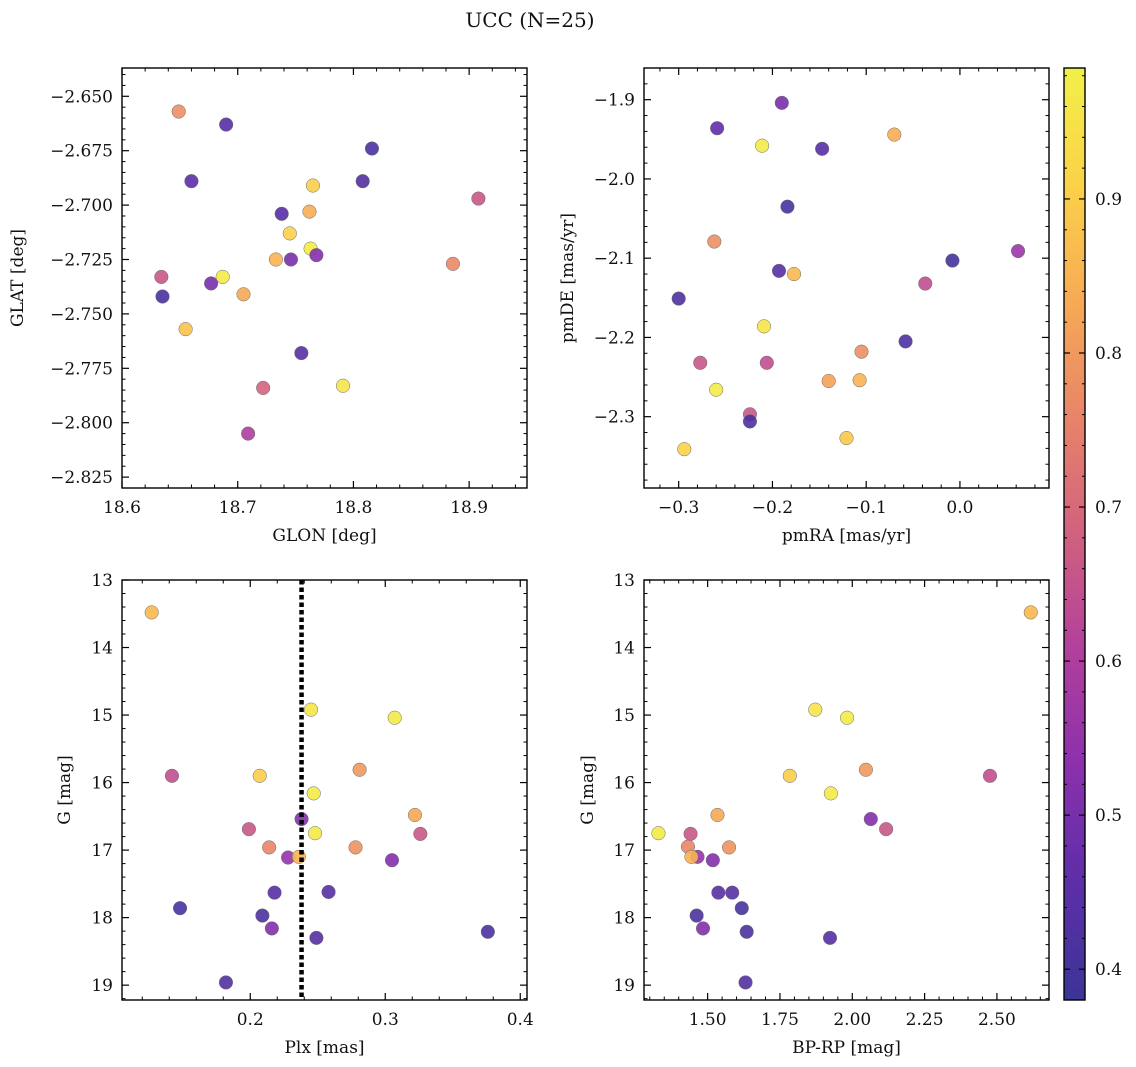 This screenshot has height=1067, width=1136. Describe the element at coordinates (250, 1020) in the screenshot. I see `x-tick-label: 0.2` at that location.